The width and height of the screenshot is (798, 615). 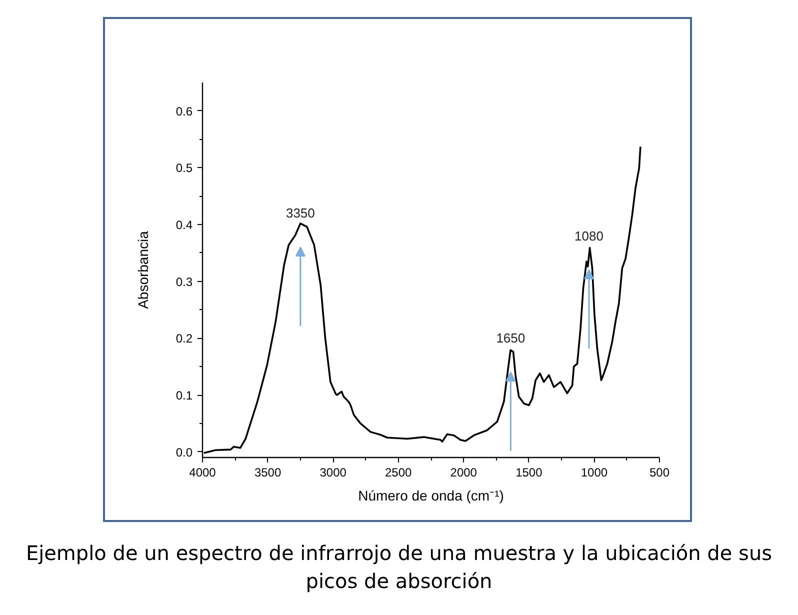 What do you see at coordinates (184, 395) in the screenshot?
I see `y-tick-label: 0.1` at bounding box center [184, 395].